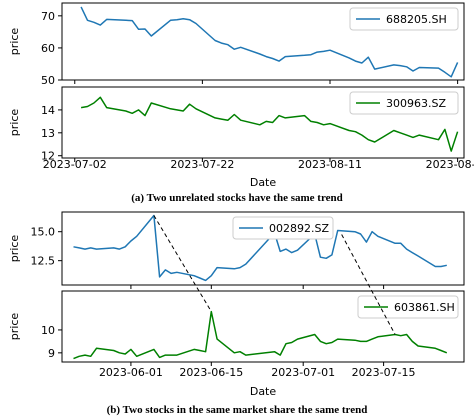 The width and height of the screenshot is (474, 419). Describe the element at coordinates (131, 372) in the screenshot. I see `x-tick-label: 2023-06-01` at that location.